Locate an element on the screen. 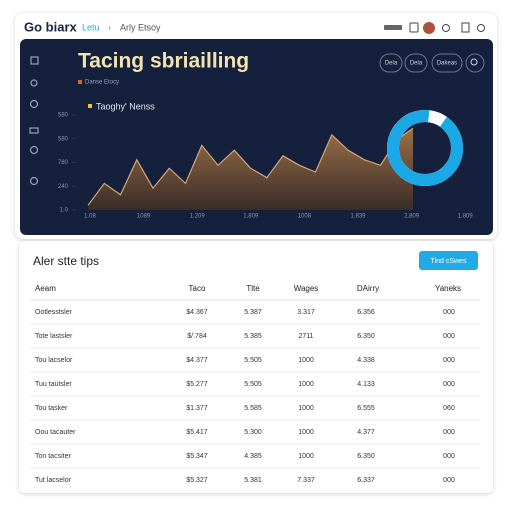 Image resolution: width=512 pixels, height=512 pixels. status-icon is located at coordinates (393, 27).